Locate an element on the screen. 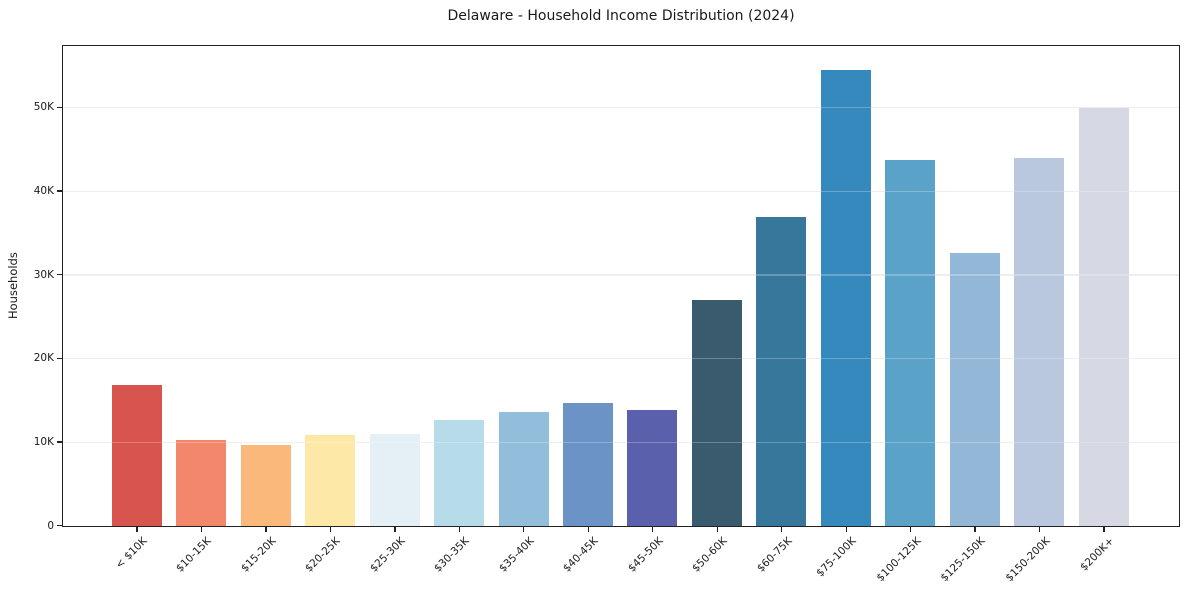 Image resolution: width=1189 pixels, height=590 pixels. bar-$20-25K is located at coordinates (330, 480).